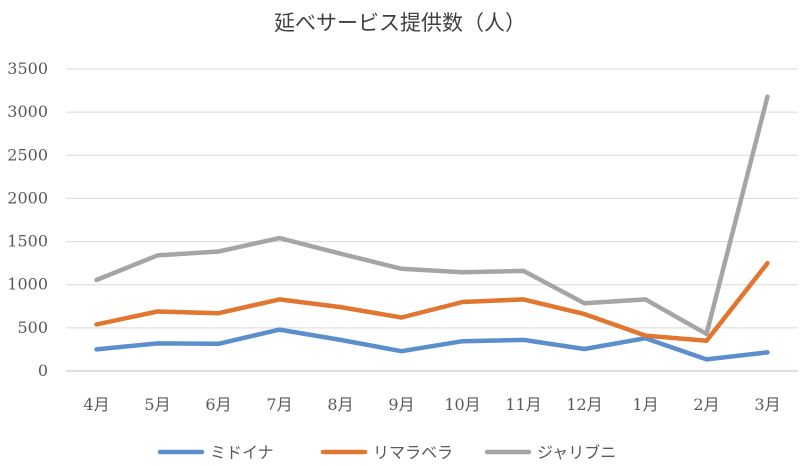  What do you see at coordinates (462, 404) in the screenshot?
I see `x-tick-label: 10月` at bounding box center [462, 404].